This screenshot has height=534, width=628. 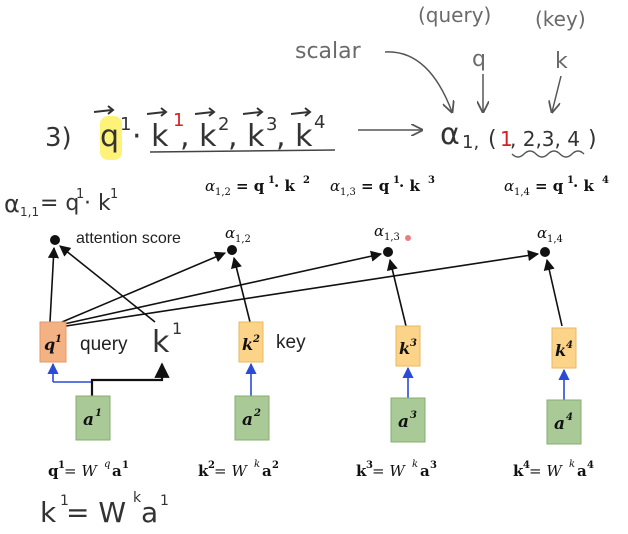 I want to click on svg-text: 1,4, so click(x=522, y=192).